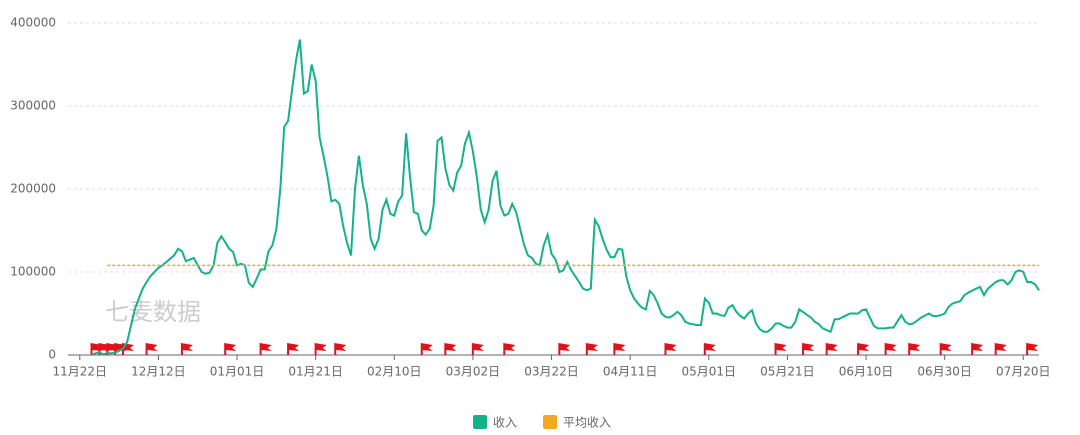  I want to click on y-tick-label: 200000, so click(33, 189).